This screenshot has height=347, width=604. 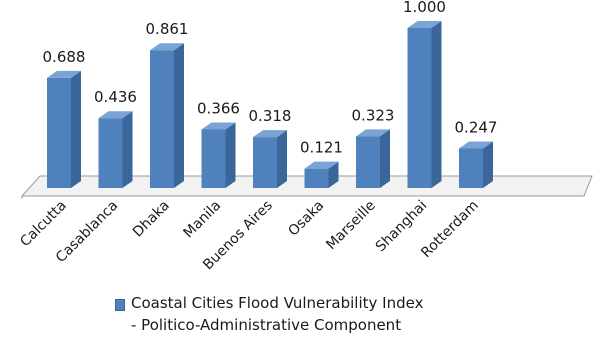 I want to click on data-label: 0.323, so click(x=373, y=115).